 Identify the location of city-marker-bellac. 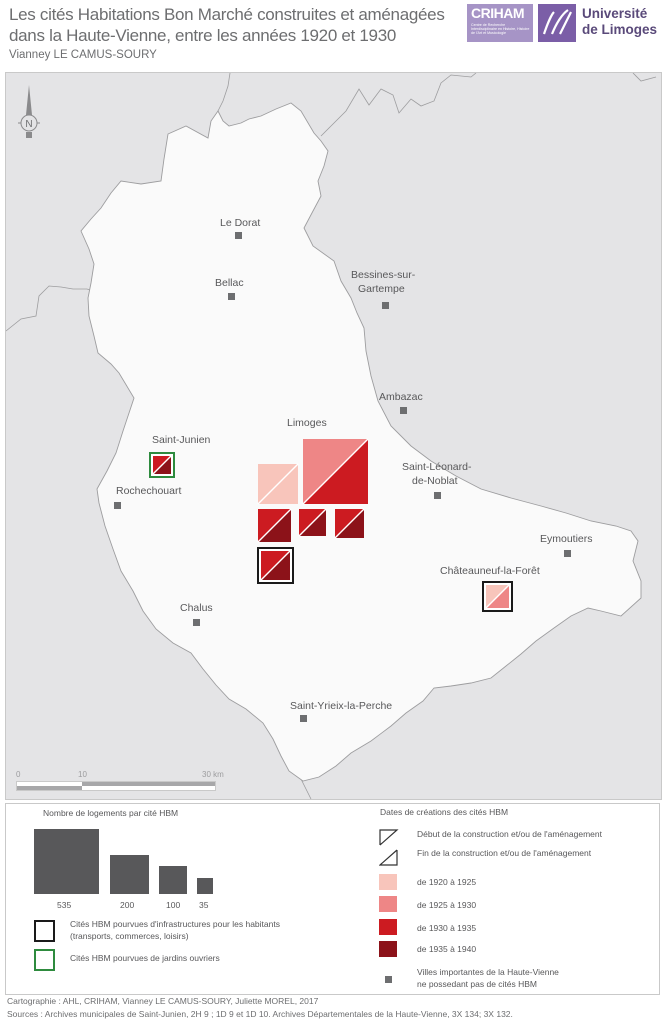
(231, 296).